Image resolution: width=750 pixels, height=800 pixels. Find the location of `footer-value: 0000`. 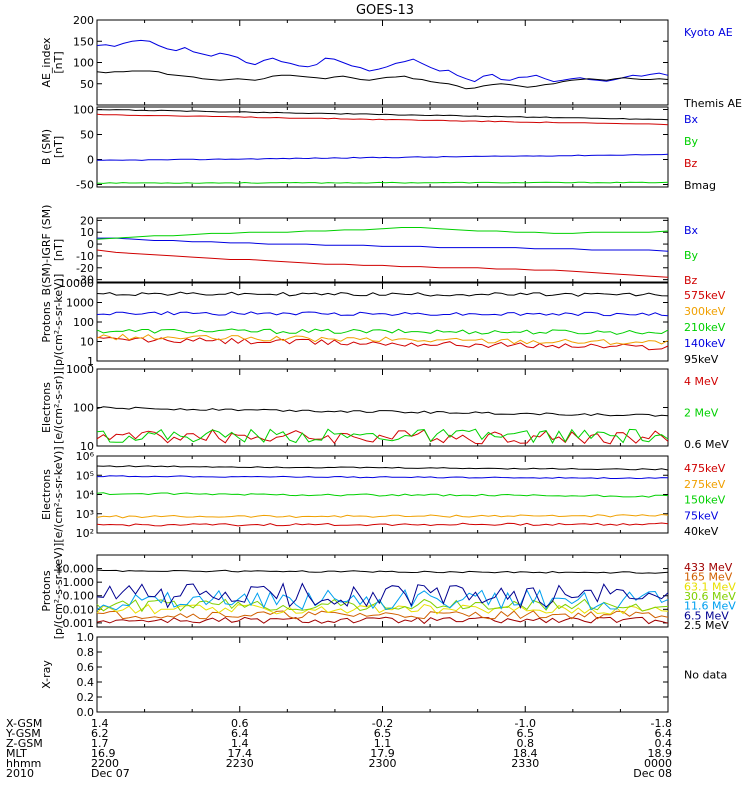

footer-value: 0000 is located at coordinates (658, 763).